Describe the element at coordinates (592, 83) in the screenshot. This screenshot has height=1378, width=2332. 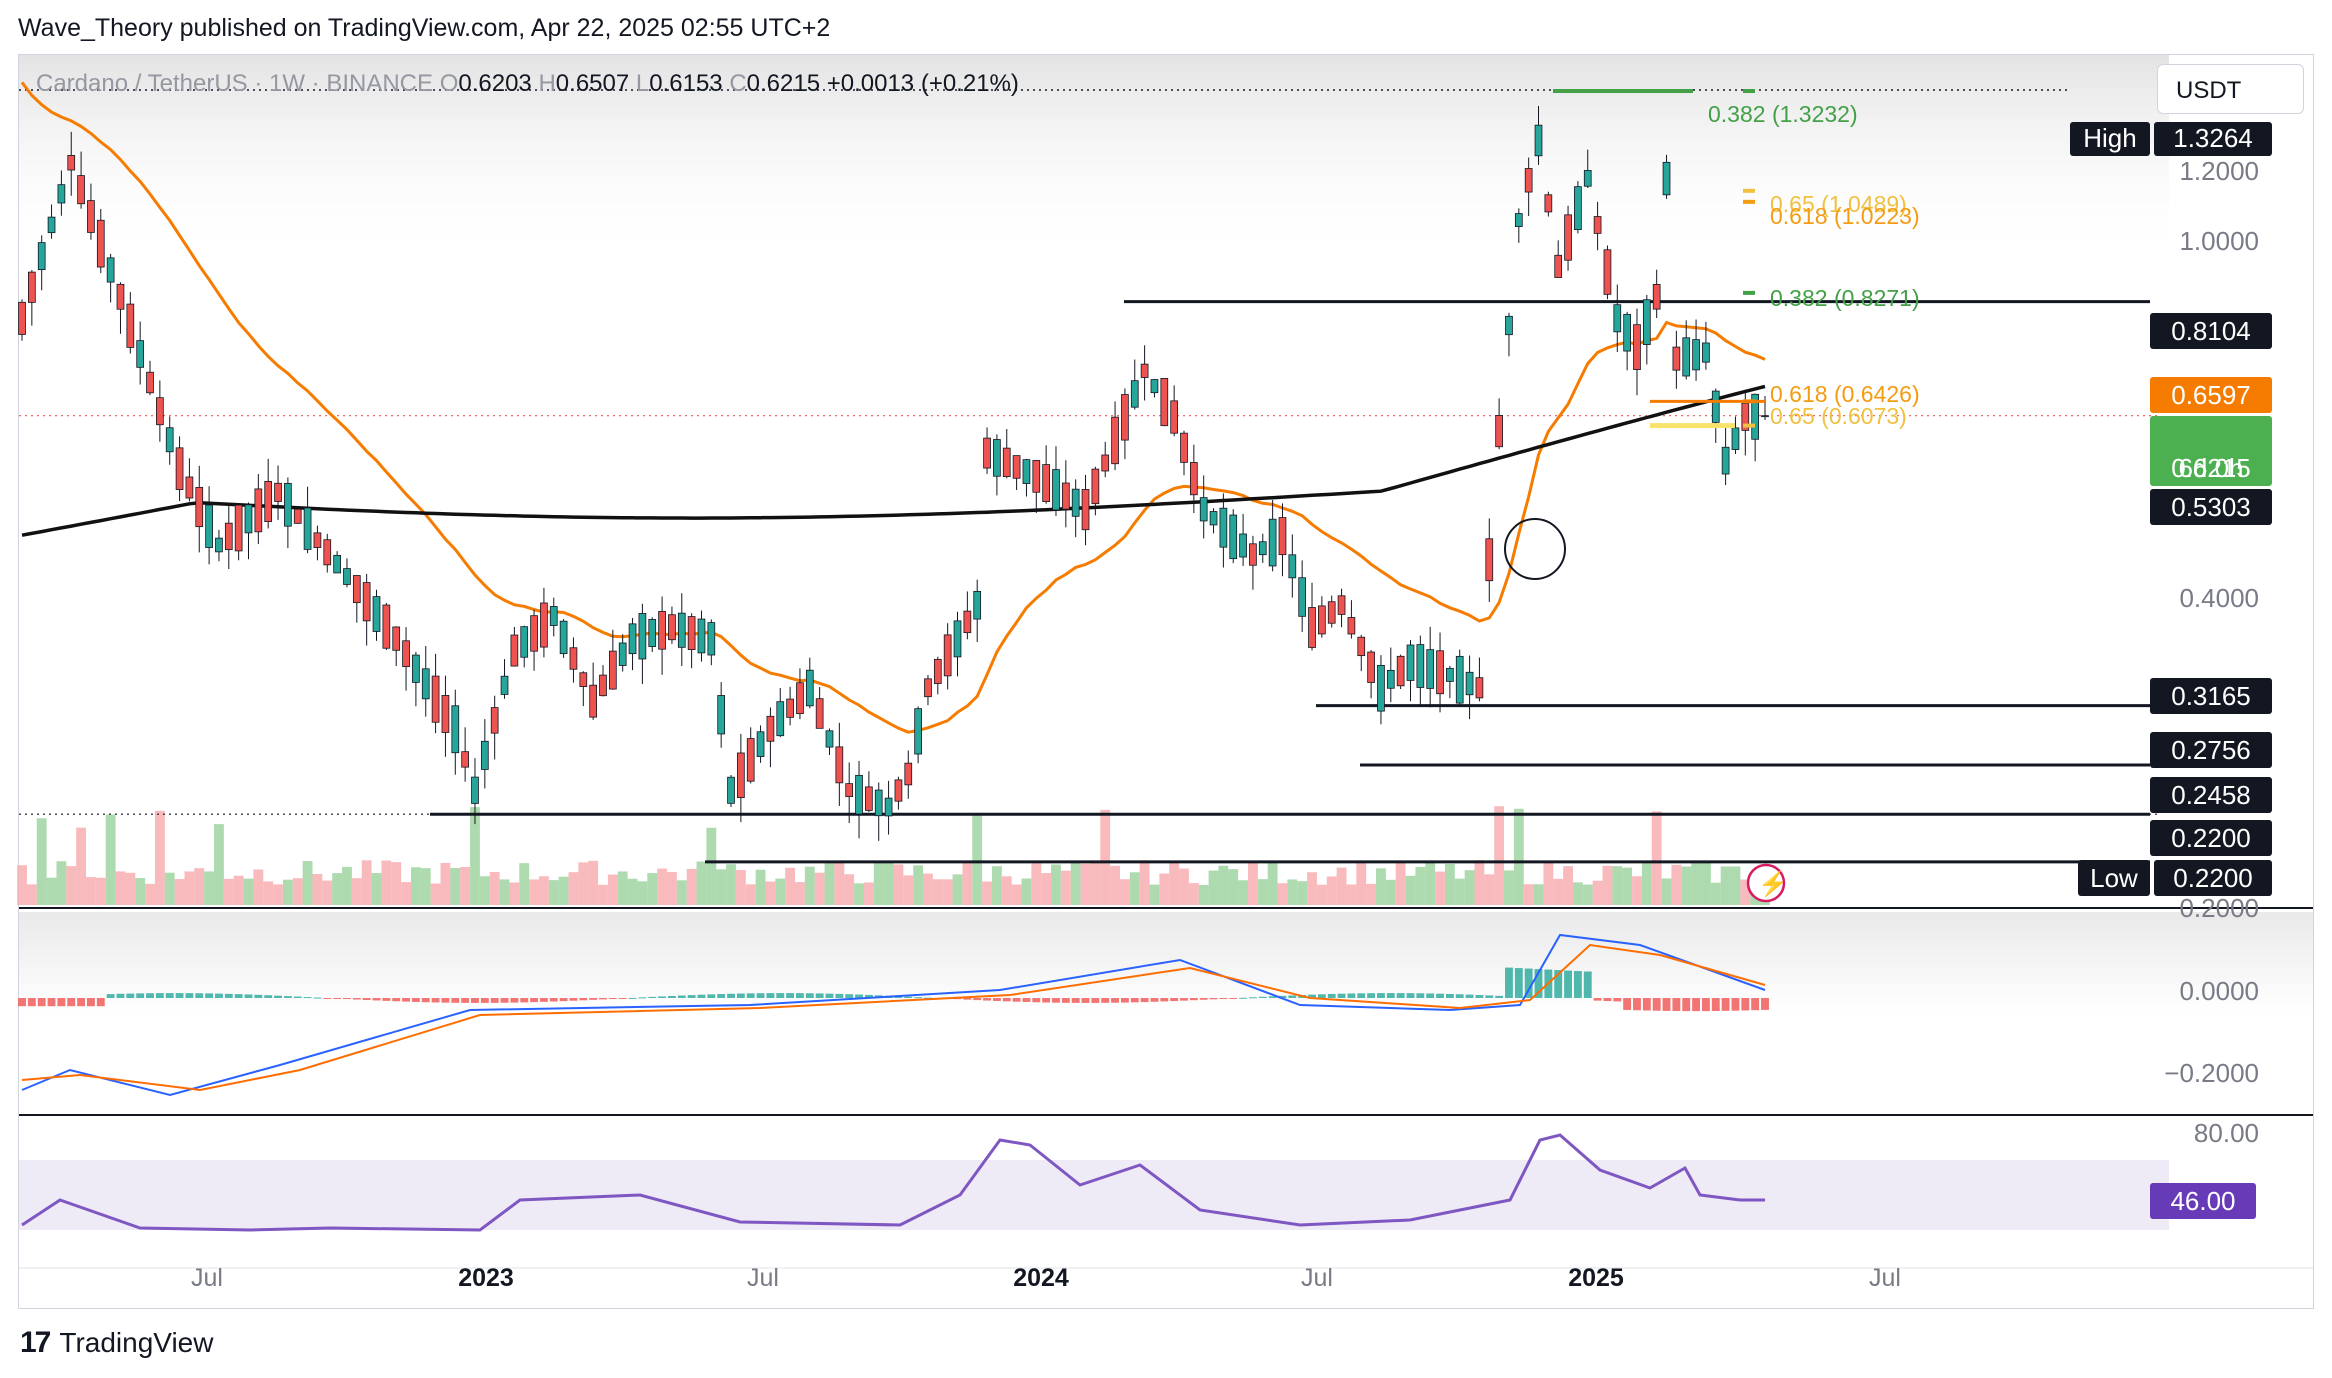
I see `high-value: 0.6507` at that location.